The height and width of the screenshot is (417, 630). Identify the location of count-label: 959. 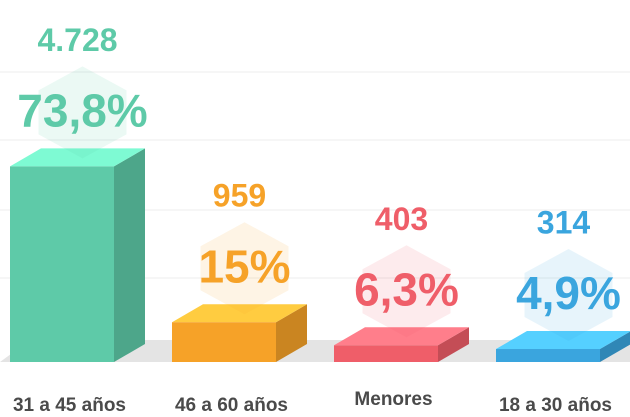
(239, 196).